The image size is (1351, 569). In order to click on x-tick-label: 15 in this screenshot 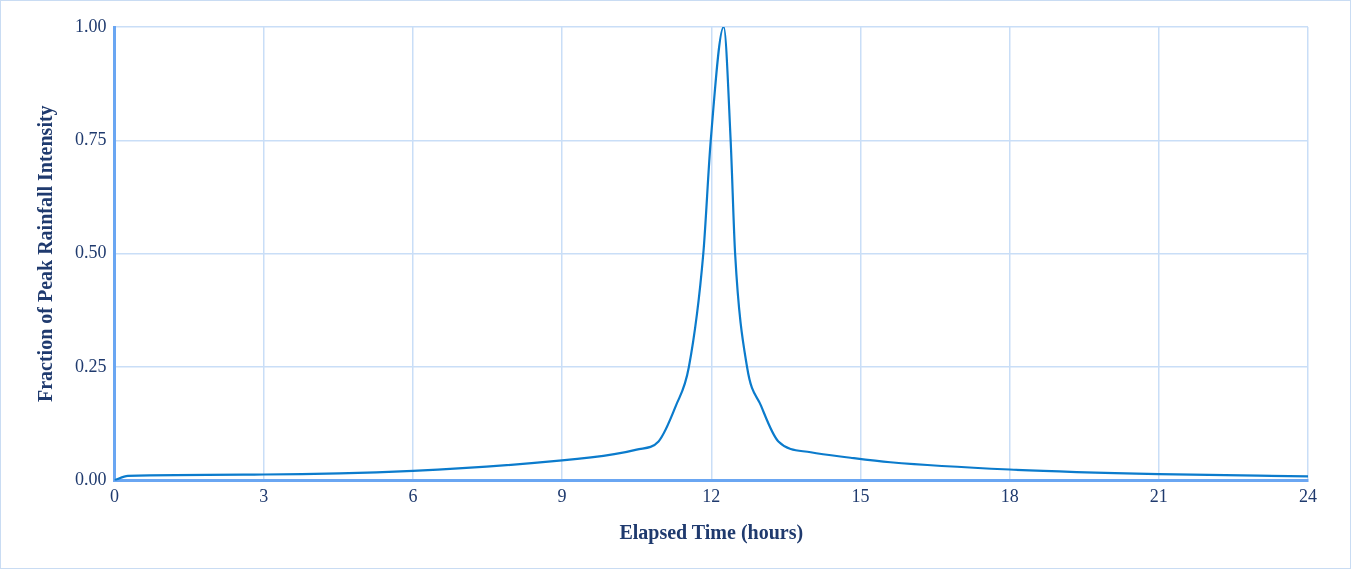, I will do `click(860, 495)`.